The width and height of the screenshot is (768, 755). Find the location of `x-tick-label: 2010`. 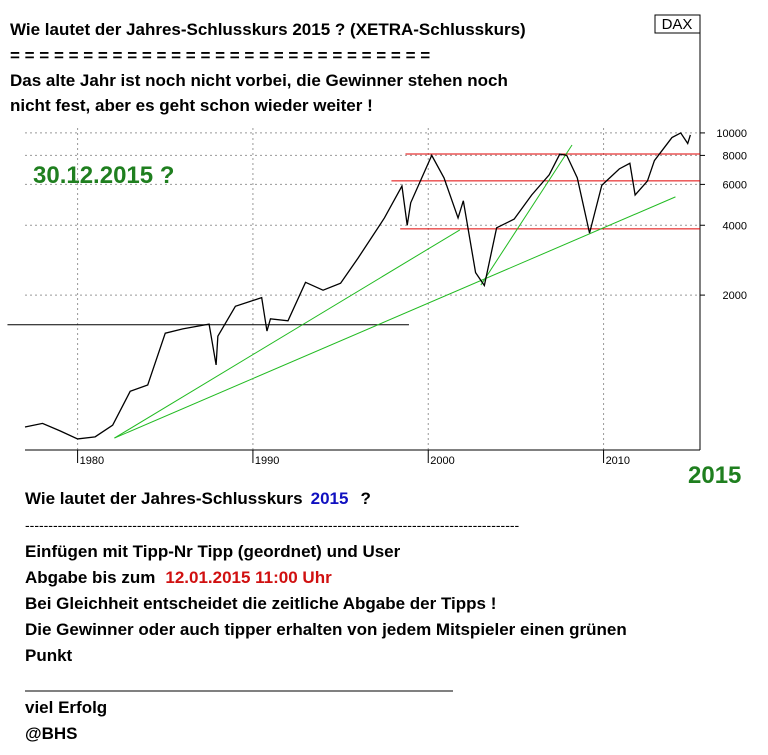

x-tick-label: 2010 is located at coordinates (618, 461).